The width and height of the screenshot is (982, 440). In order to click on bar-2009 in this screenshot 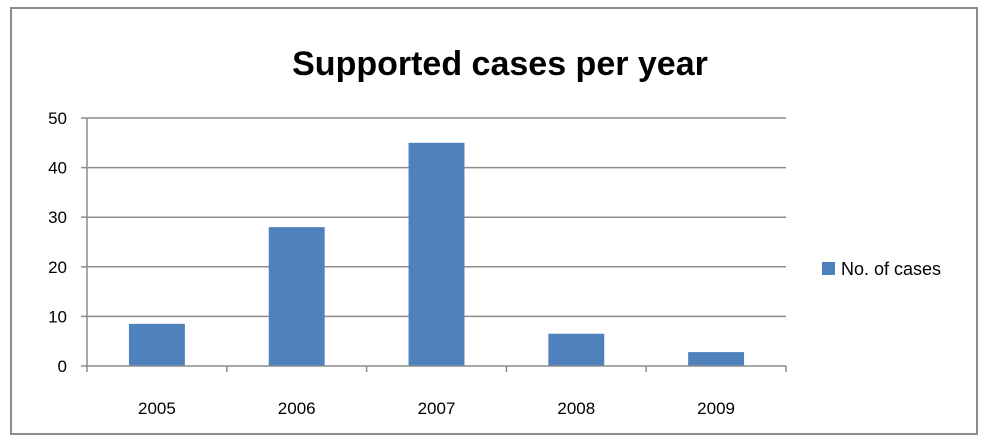, I will do `click(716, 359)`.